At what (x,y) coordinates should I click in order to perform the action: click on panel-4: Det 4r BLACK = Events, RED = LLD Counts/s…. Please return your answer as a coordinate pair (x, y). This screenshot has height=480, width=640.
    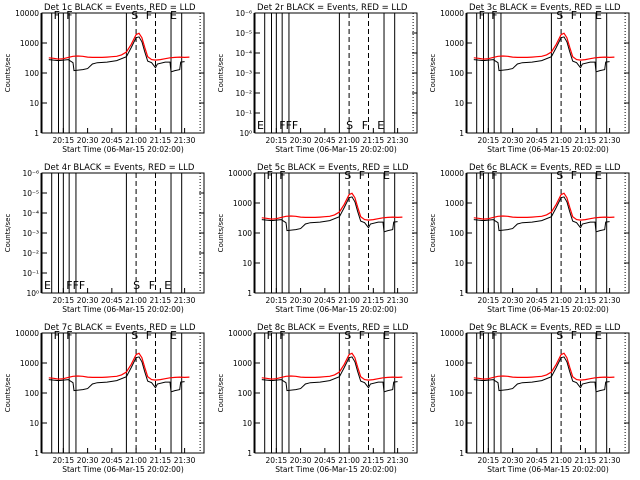
    Looking at the image, I should click on (104, 238).